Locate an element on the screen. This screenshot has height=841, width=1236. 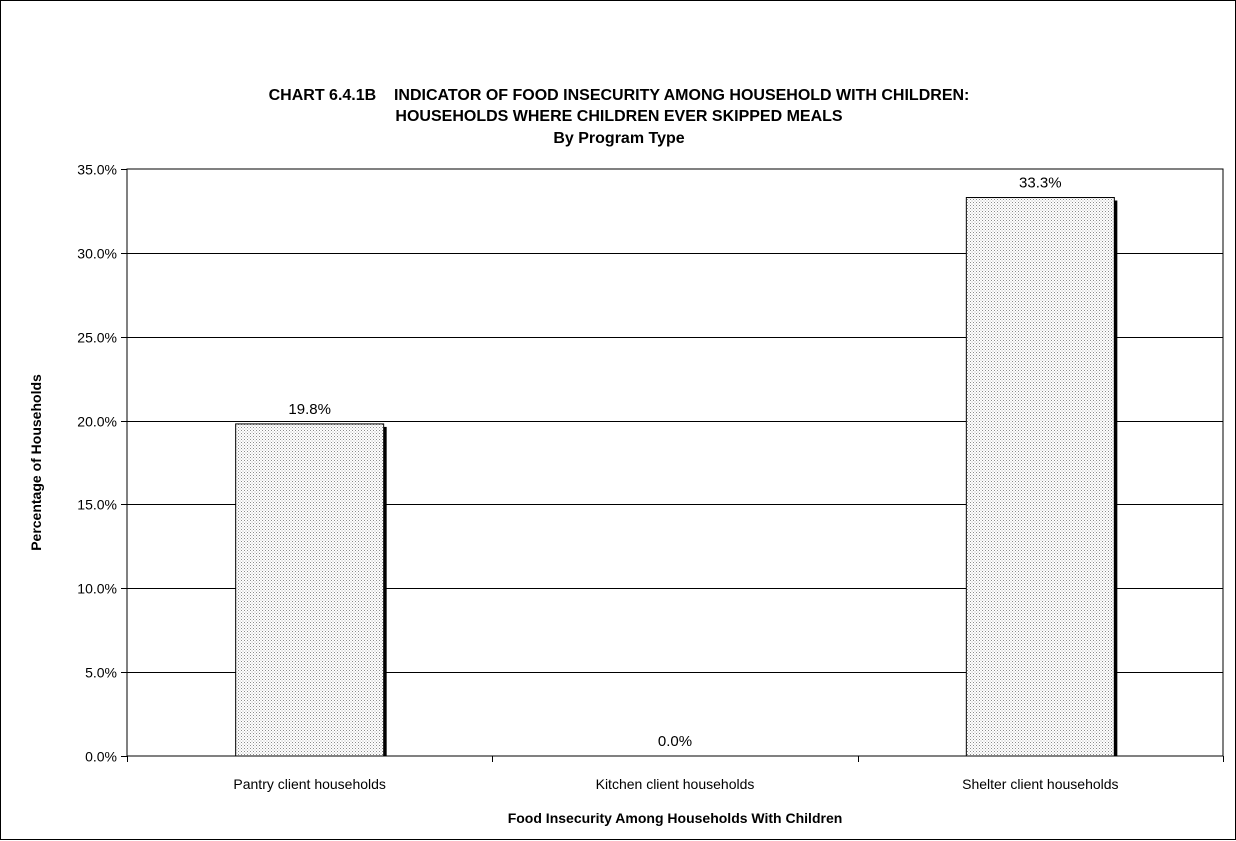
y-tick-label-3: 15.0% is located at coordinates (97, 505).